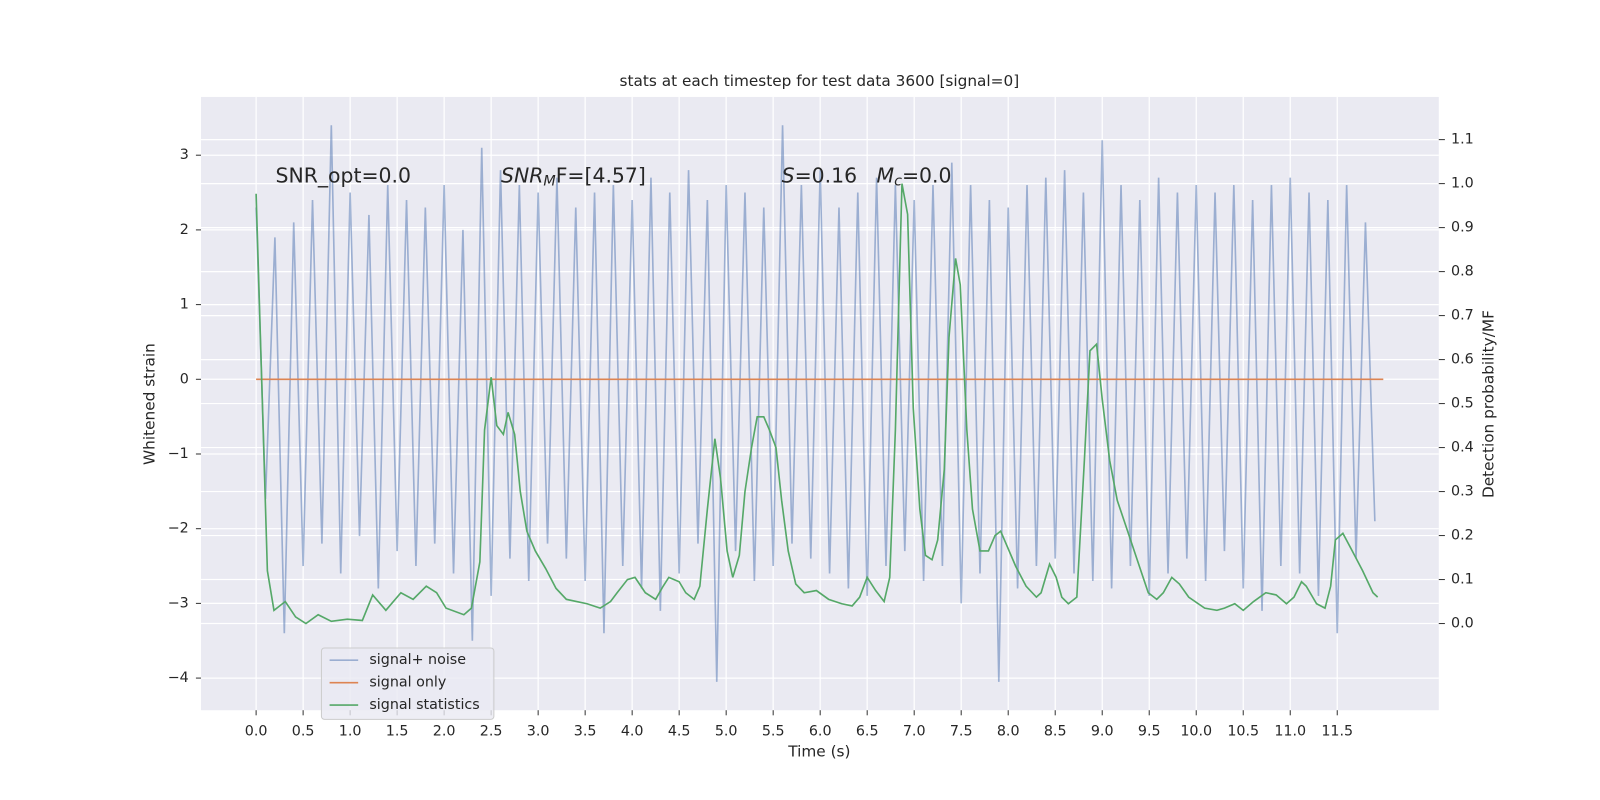 The width and height of the screenshot is (1600, 800). I want to click on x-tick-label: 11.5, so click(1337, 732).